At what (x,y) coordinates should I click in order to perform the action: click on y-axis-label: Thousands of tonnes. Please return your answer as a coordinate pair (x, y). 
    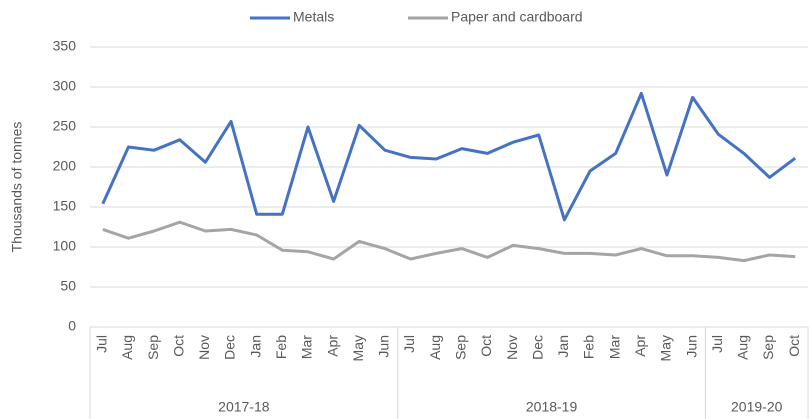
    Looking at the image, I should click on (17, 187).